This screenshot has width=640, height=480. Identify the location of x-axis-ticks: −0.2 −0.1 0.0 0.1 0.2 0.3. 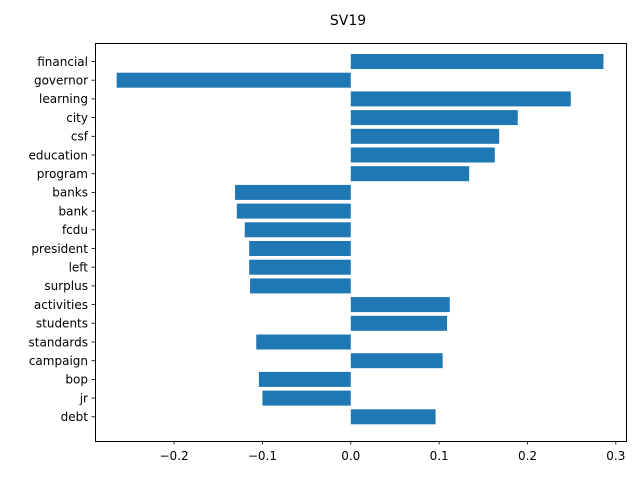
(392, 452).